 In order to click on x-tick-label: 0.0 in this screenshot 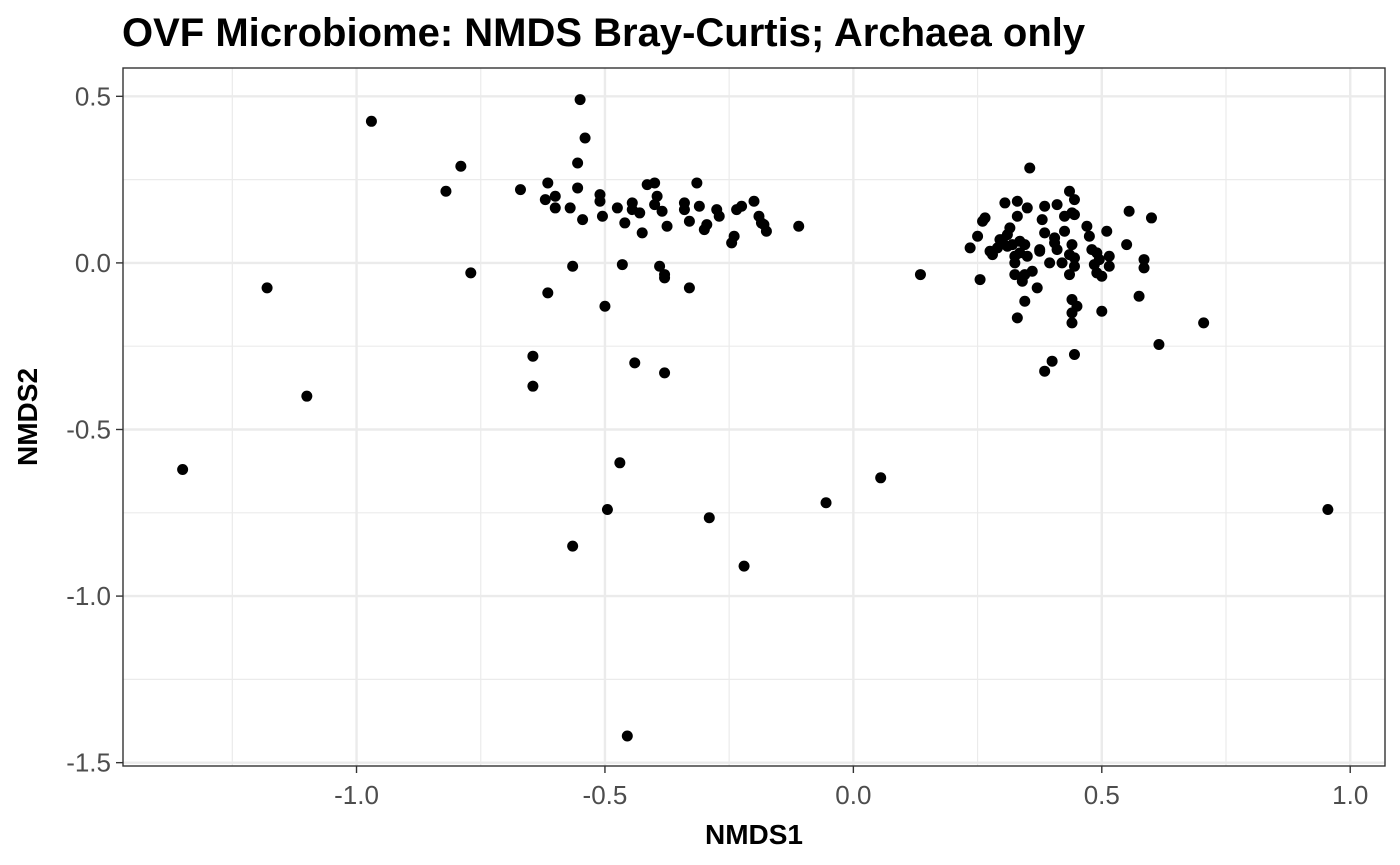, I will do `click(853, 795)`.